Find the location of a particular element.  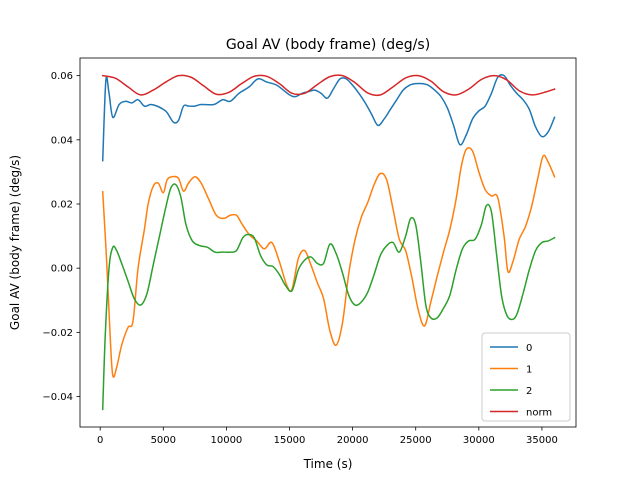

y-axis-label: Goal AV (body frame) (deg/s) is located at coordinates (15, 242).